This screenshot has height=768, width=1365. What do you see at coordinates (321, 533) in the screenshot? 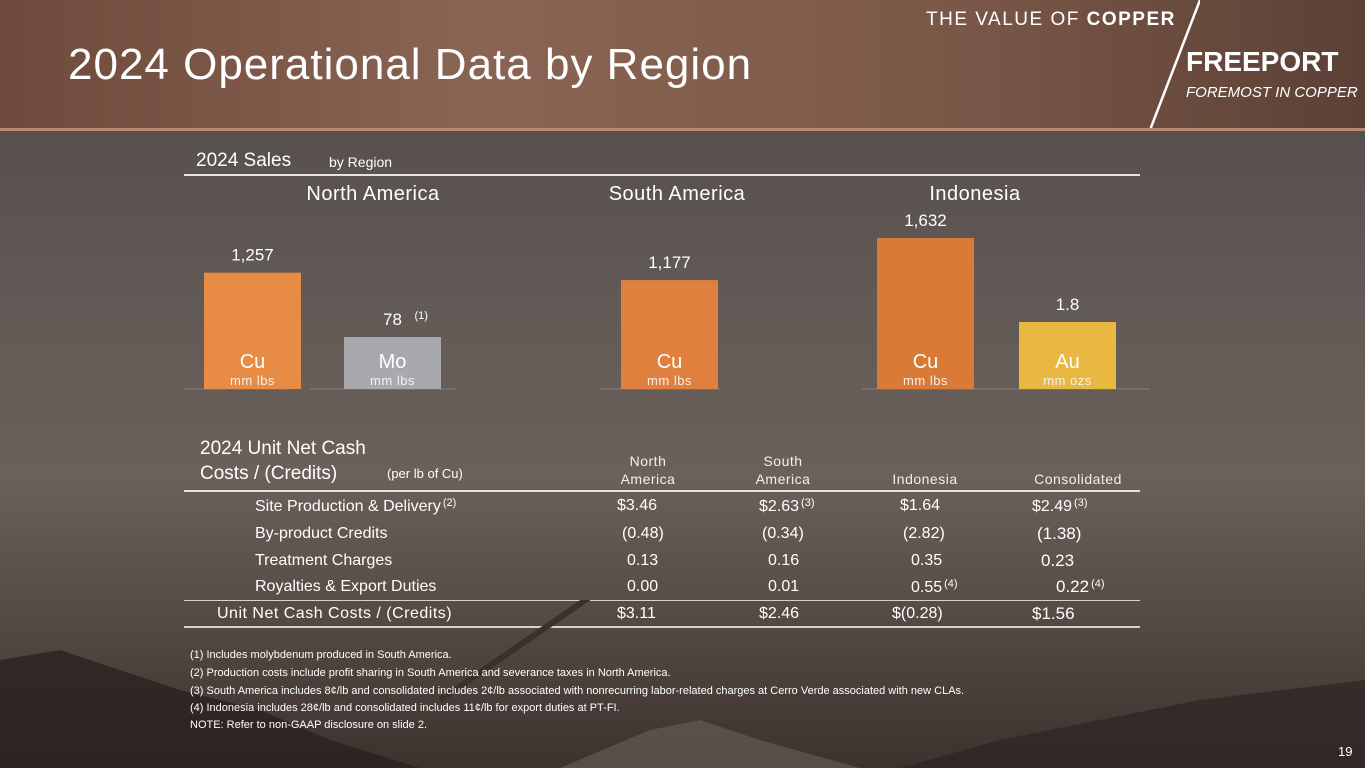
I see `row-label-by-product-credits: By-product Credits` at bounding box center [321, 533].